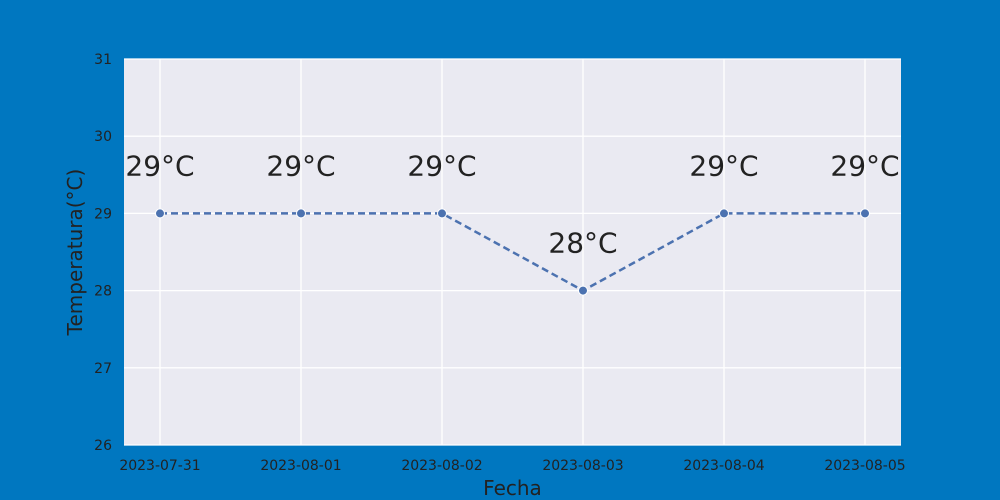 Image resolution: width=1000 pixels, height=500 pixels. Describe the element at coordinates (512, 488) in the screenshot. I see `x-axis-title: Fecha` at that location.